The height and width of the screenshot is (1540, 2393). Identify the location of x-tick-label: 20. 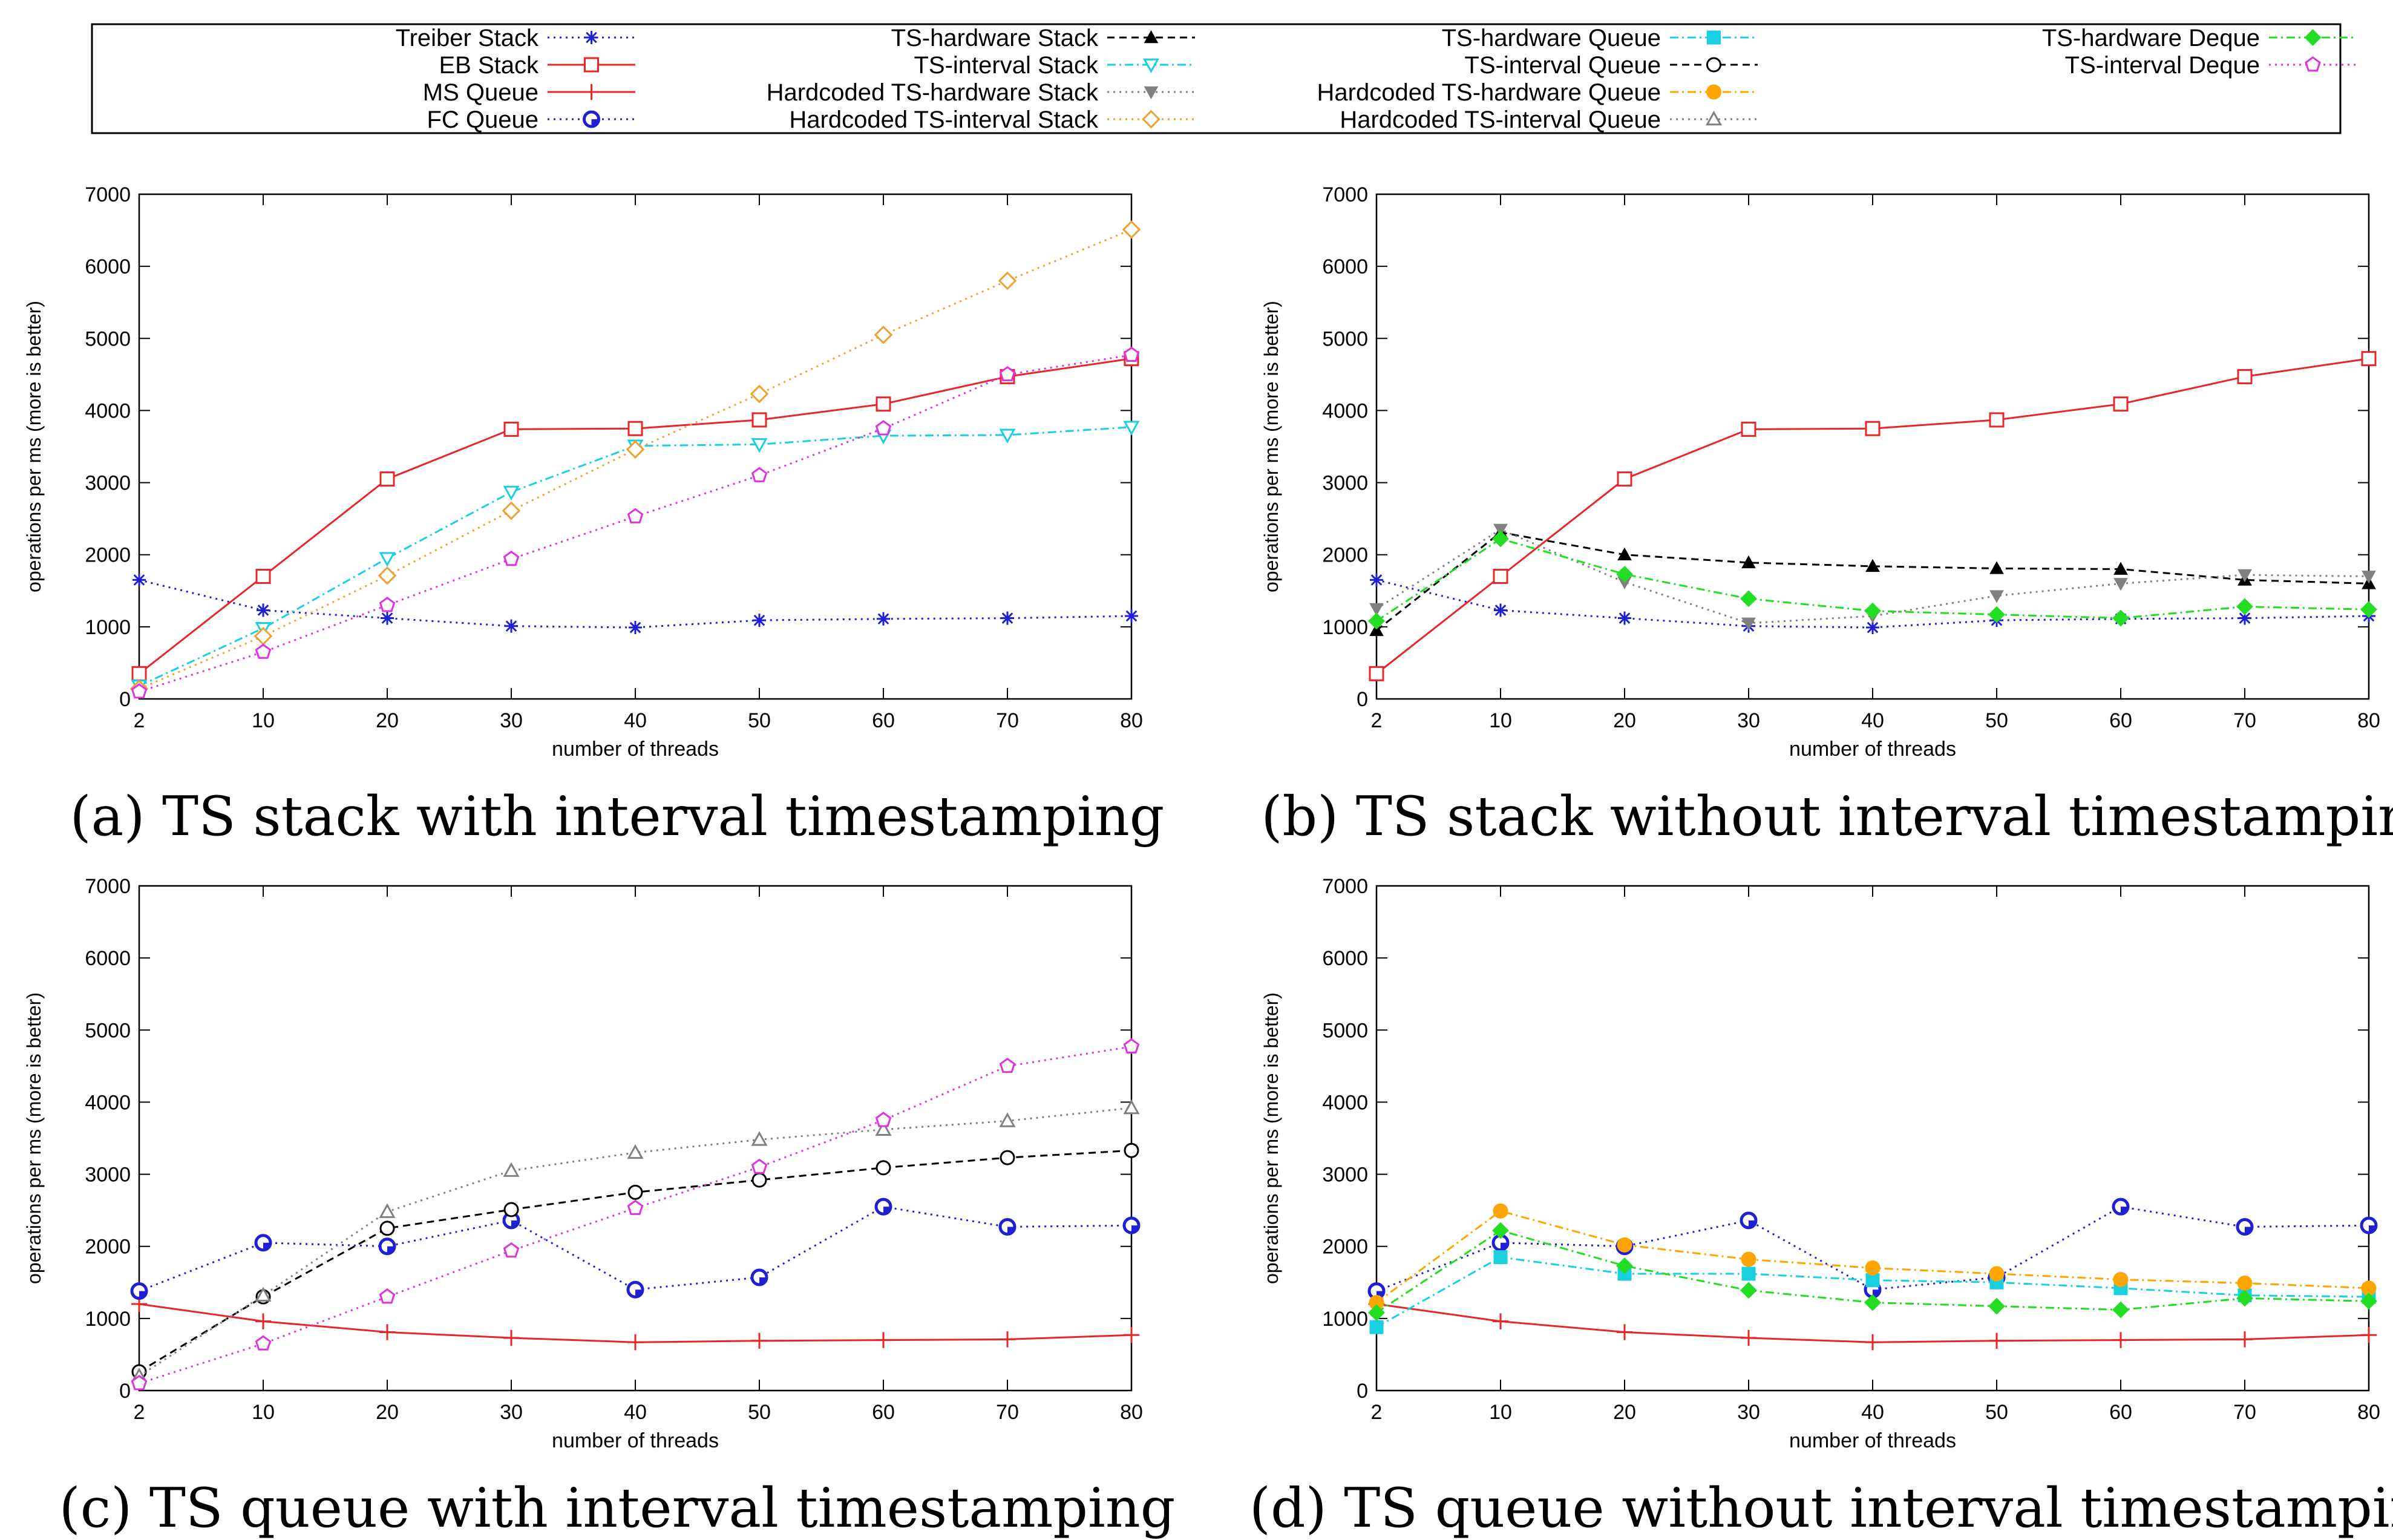
(387, 1413).